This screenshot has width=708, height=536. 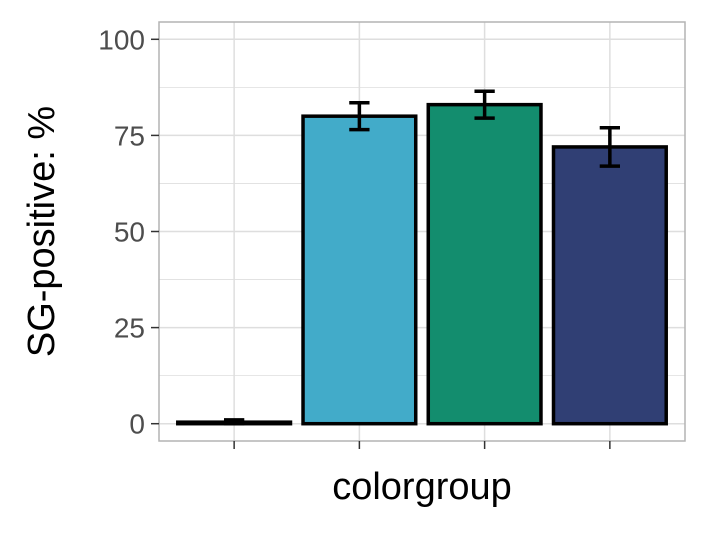 What do you see at coordinates (121, 39) in the screenshot?
I see `y-tick-label: 100` at bounding box center [121, 39].